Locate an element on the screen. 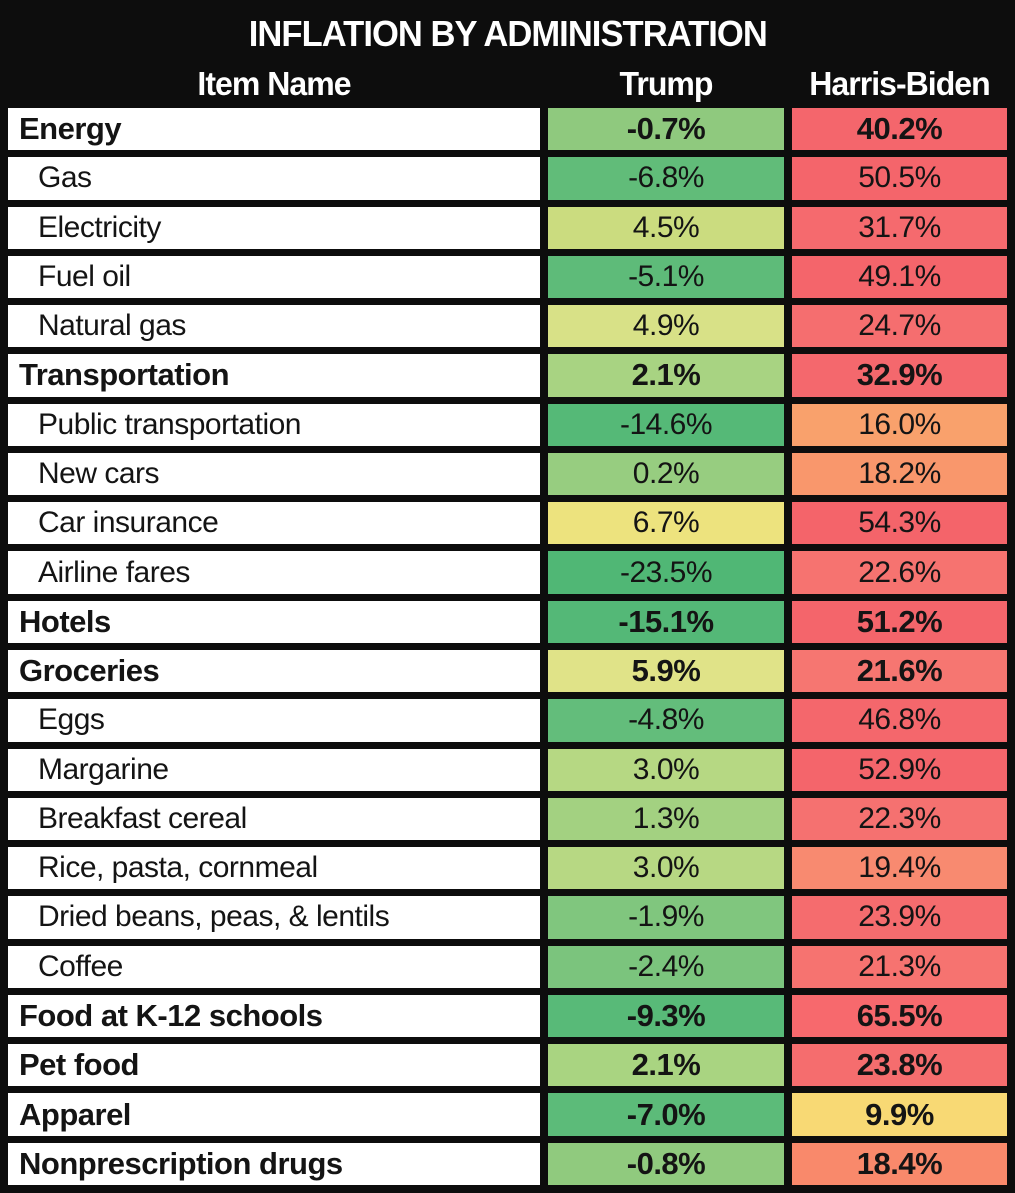 This screenshot has width=1015, height=1193. harris-biden-value-cell: 50.5% is located at coordinates (899, 178).